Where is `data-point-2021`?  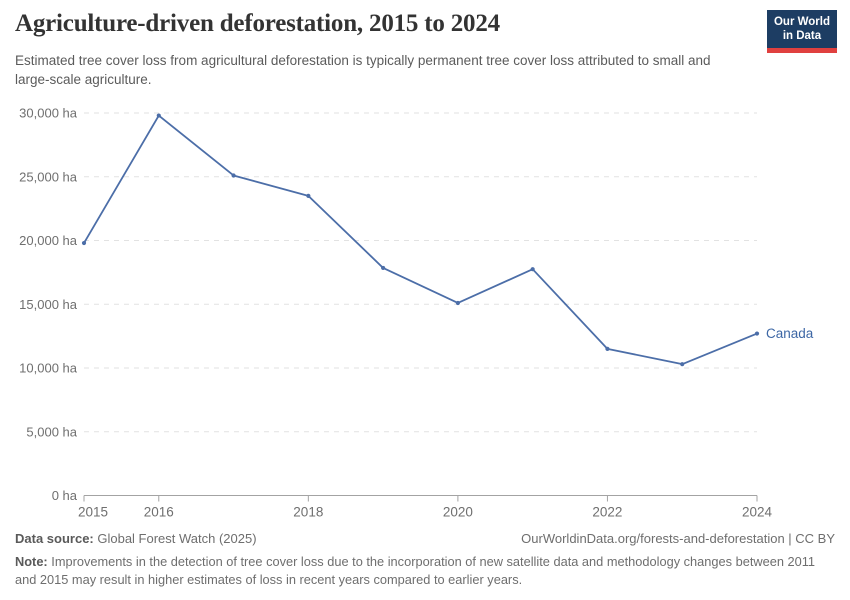 data-point-2021 is located at coordinates (532, 269).